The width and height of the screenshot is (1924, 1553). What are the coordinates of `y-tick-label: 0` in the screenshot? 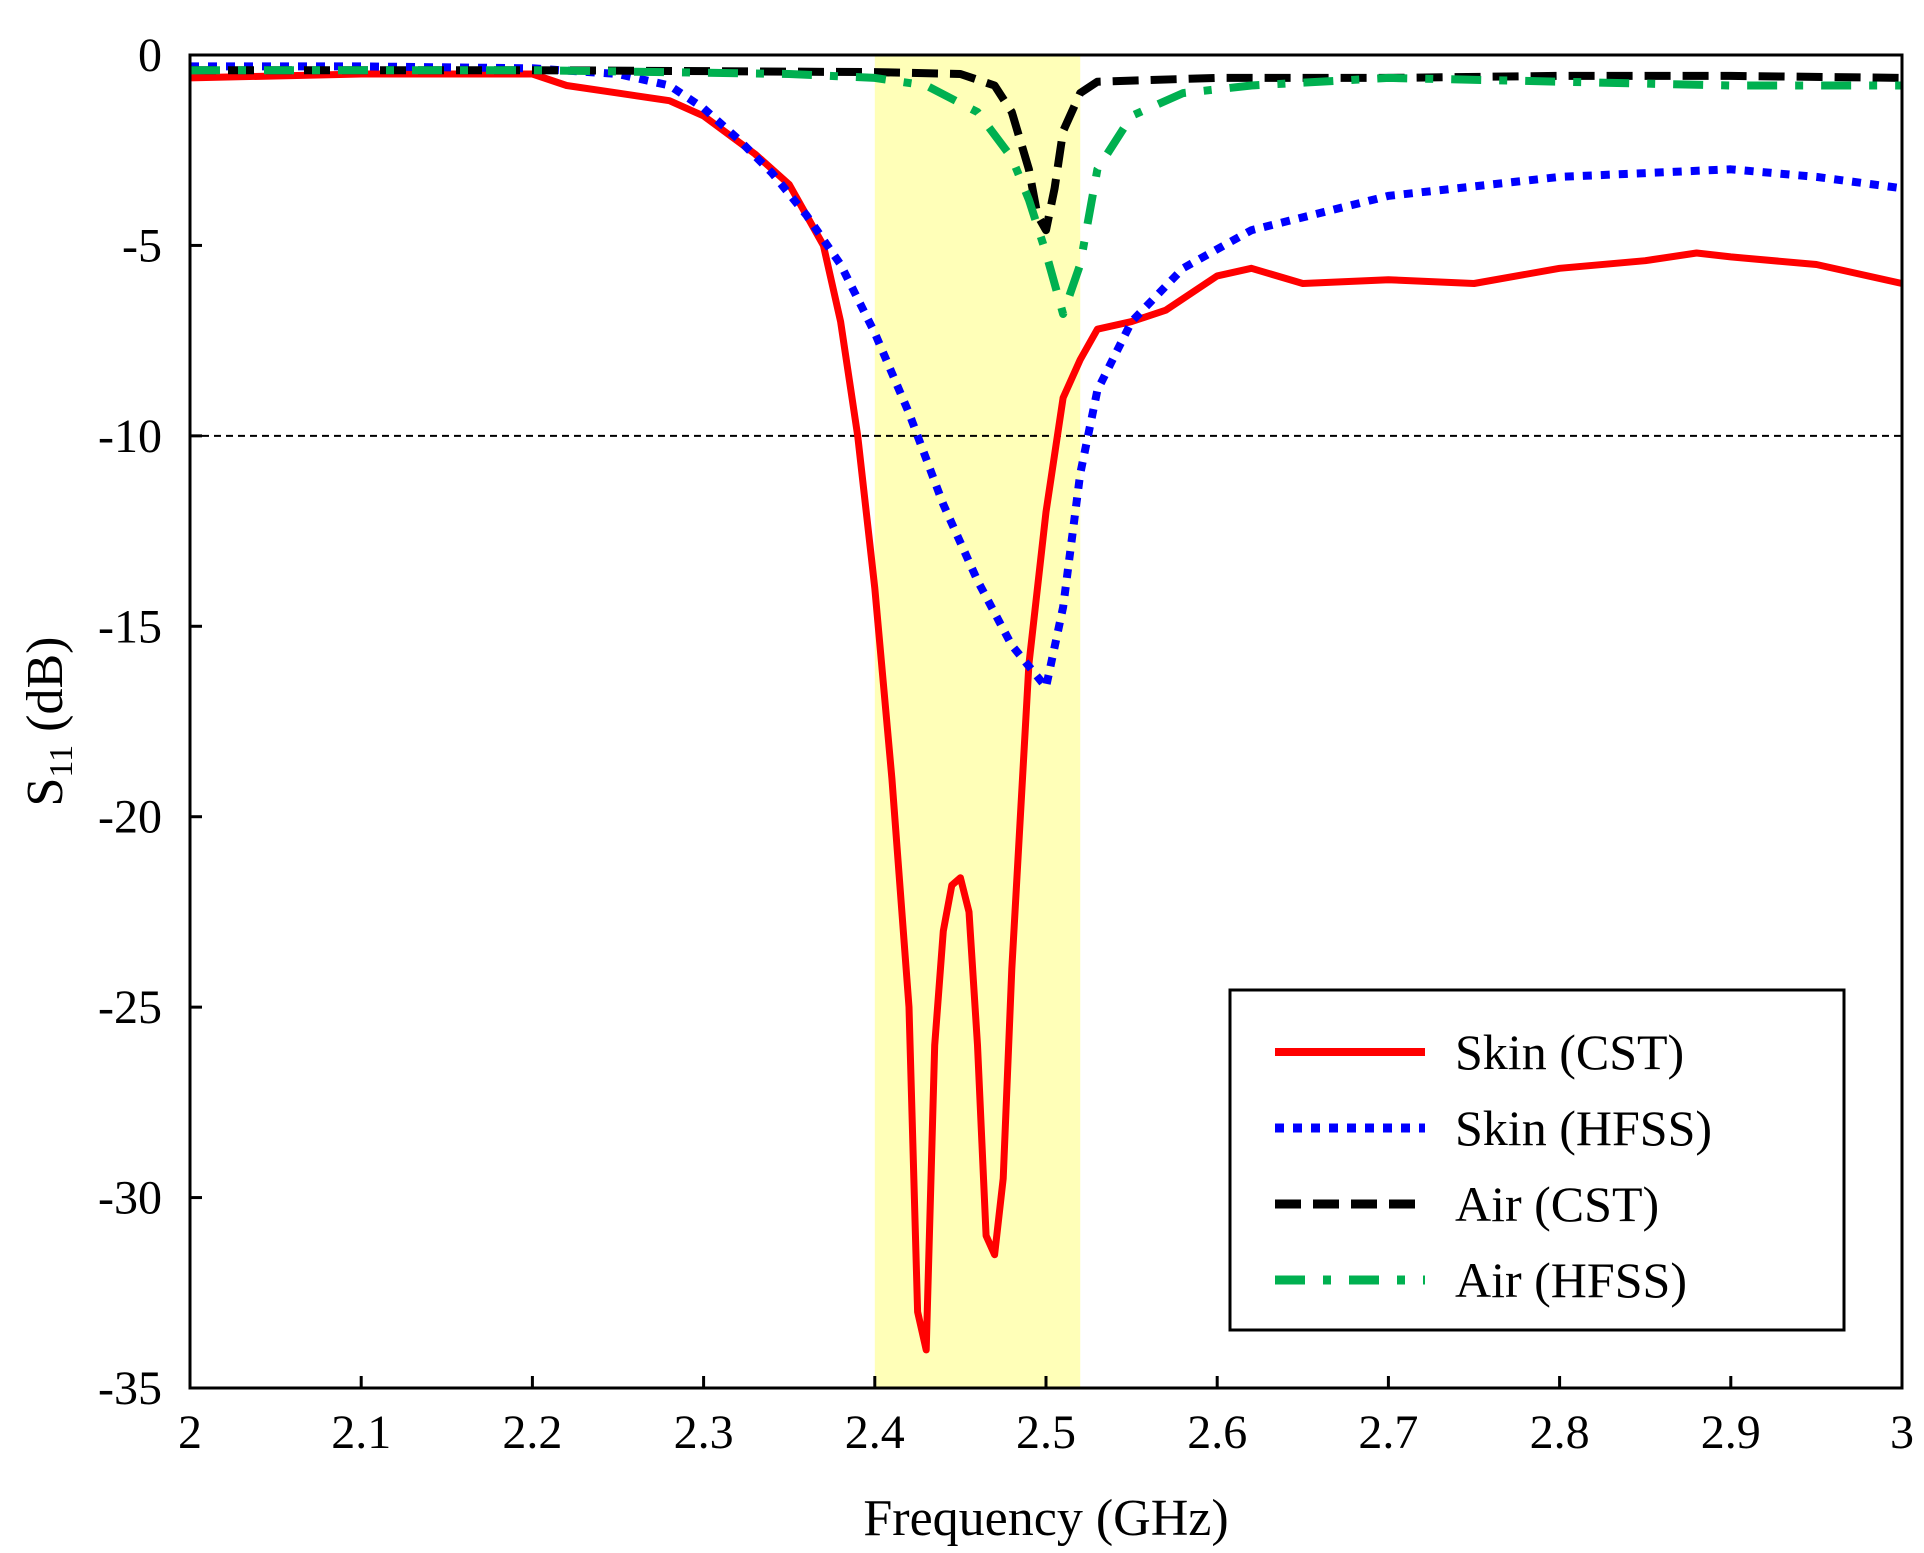 It's located at (150, 55).